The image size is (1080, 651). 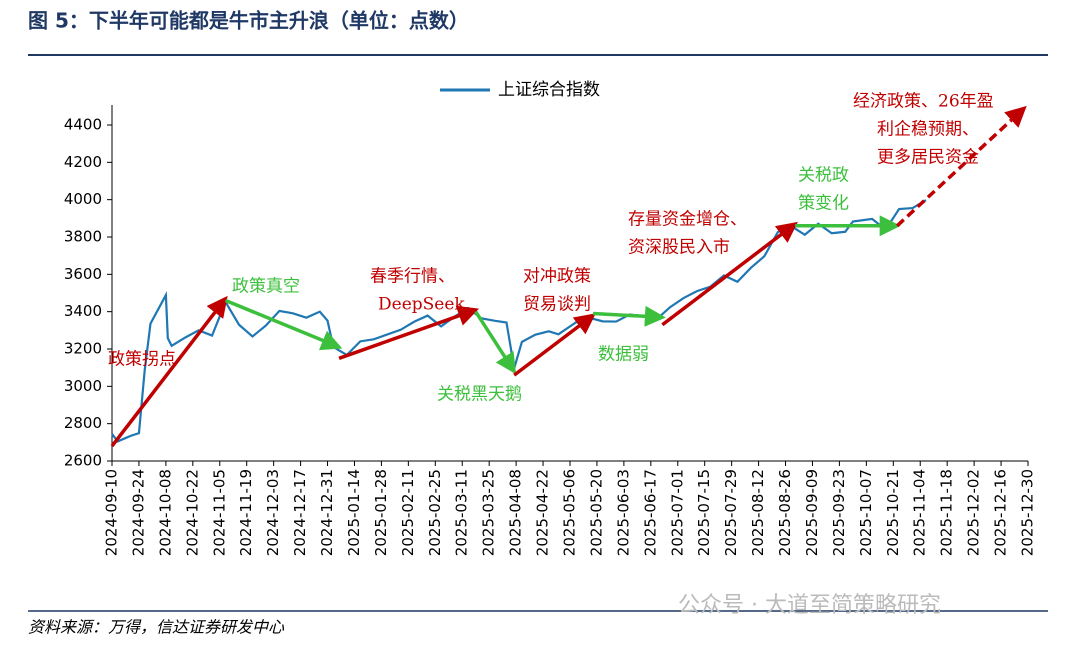 What do you see at coordinates (381, 512) in the screenshot?
I see `x-tick-label: 2025-01-28` at bounding box center [381, 512].